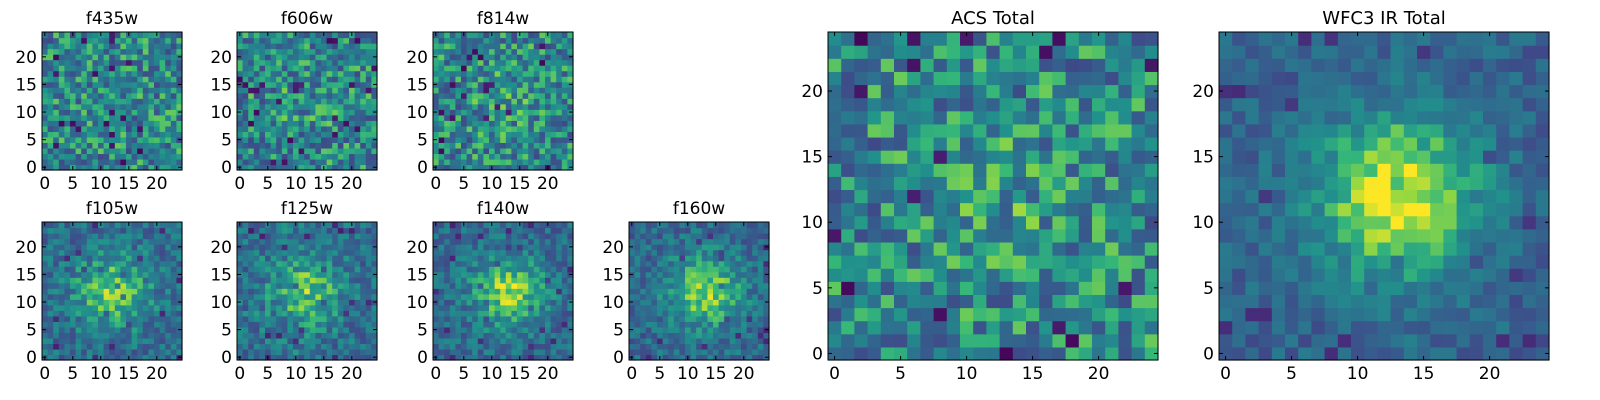 Image resolution: width=1600 pixels, height=400 pixels. Describe the element at coordinates (503, 291) in the screenshot. I see `heatmap-cells` at that location.